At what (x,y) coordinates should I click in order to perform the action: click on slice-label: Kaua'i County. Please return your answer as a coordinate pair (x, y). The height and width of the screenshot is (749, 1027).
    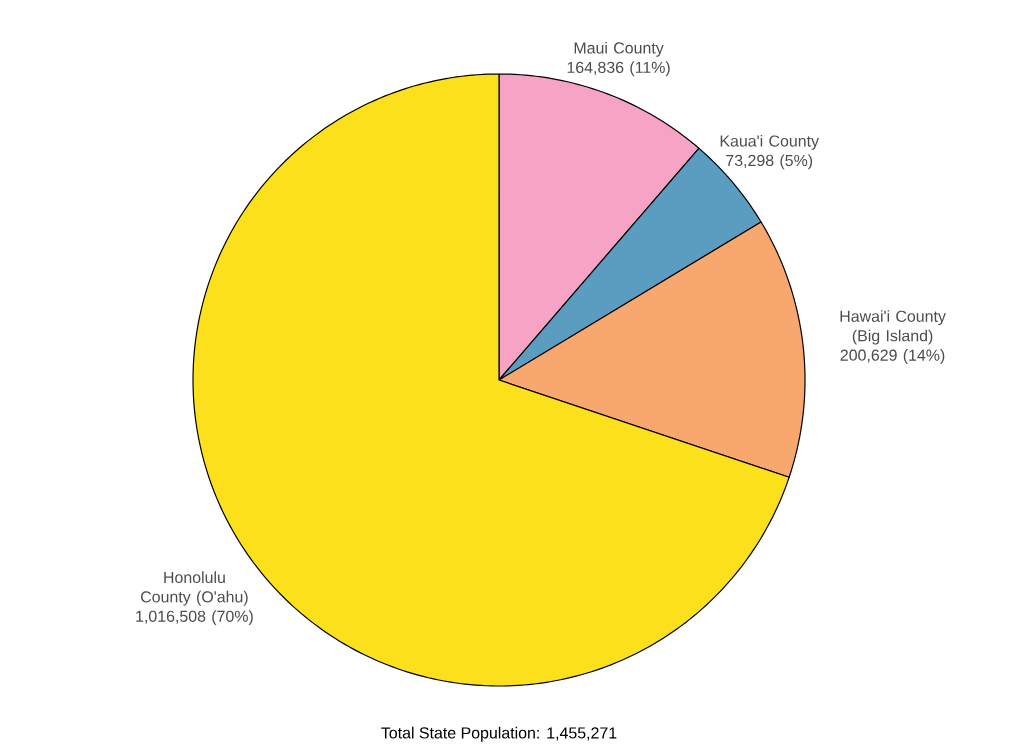
    Looking at the image, I should click on (769, 142).